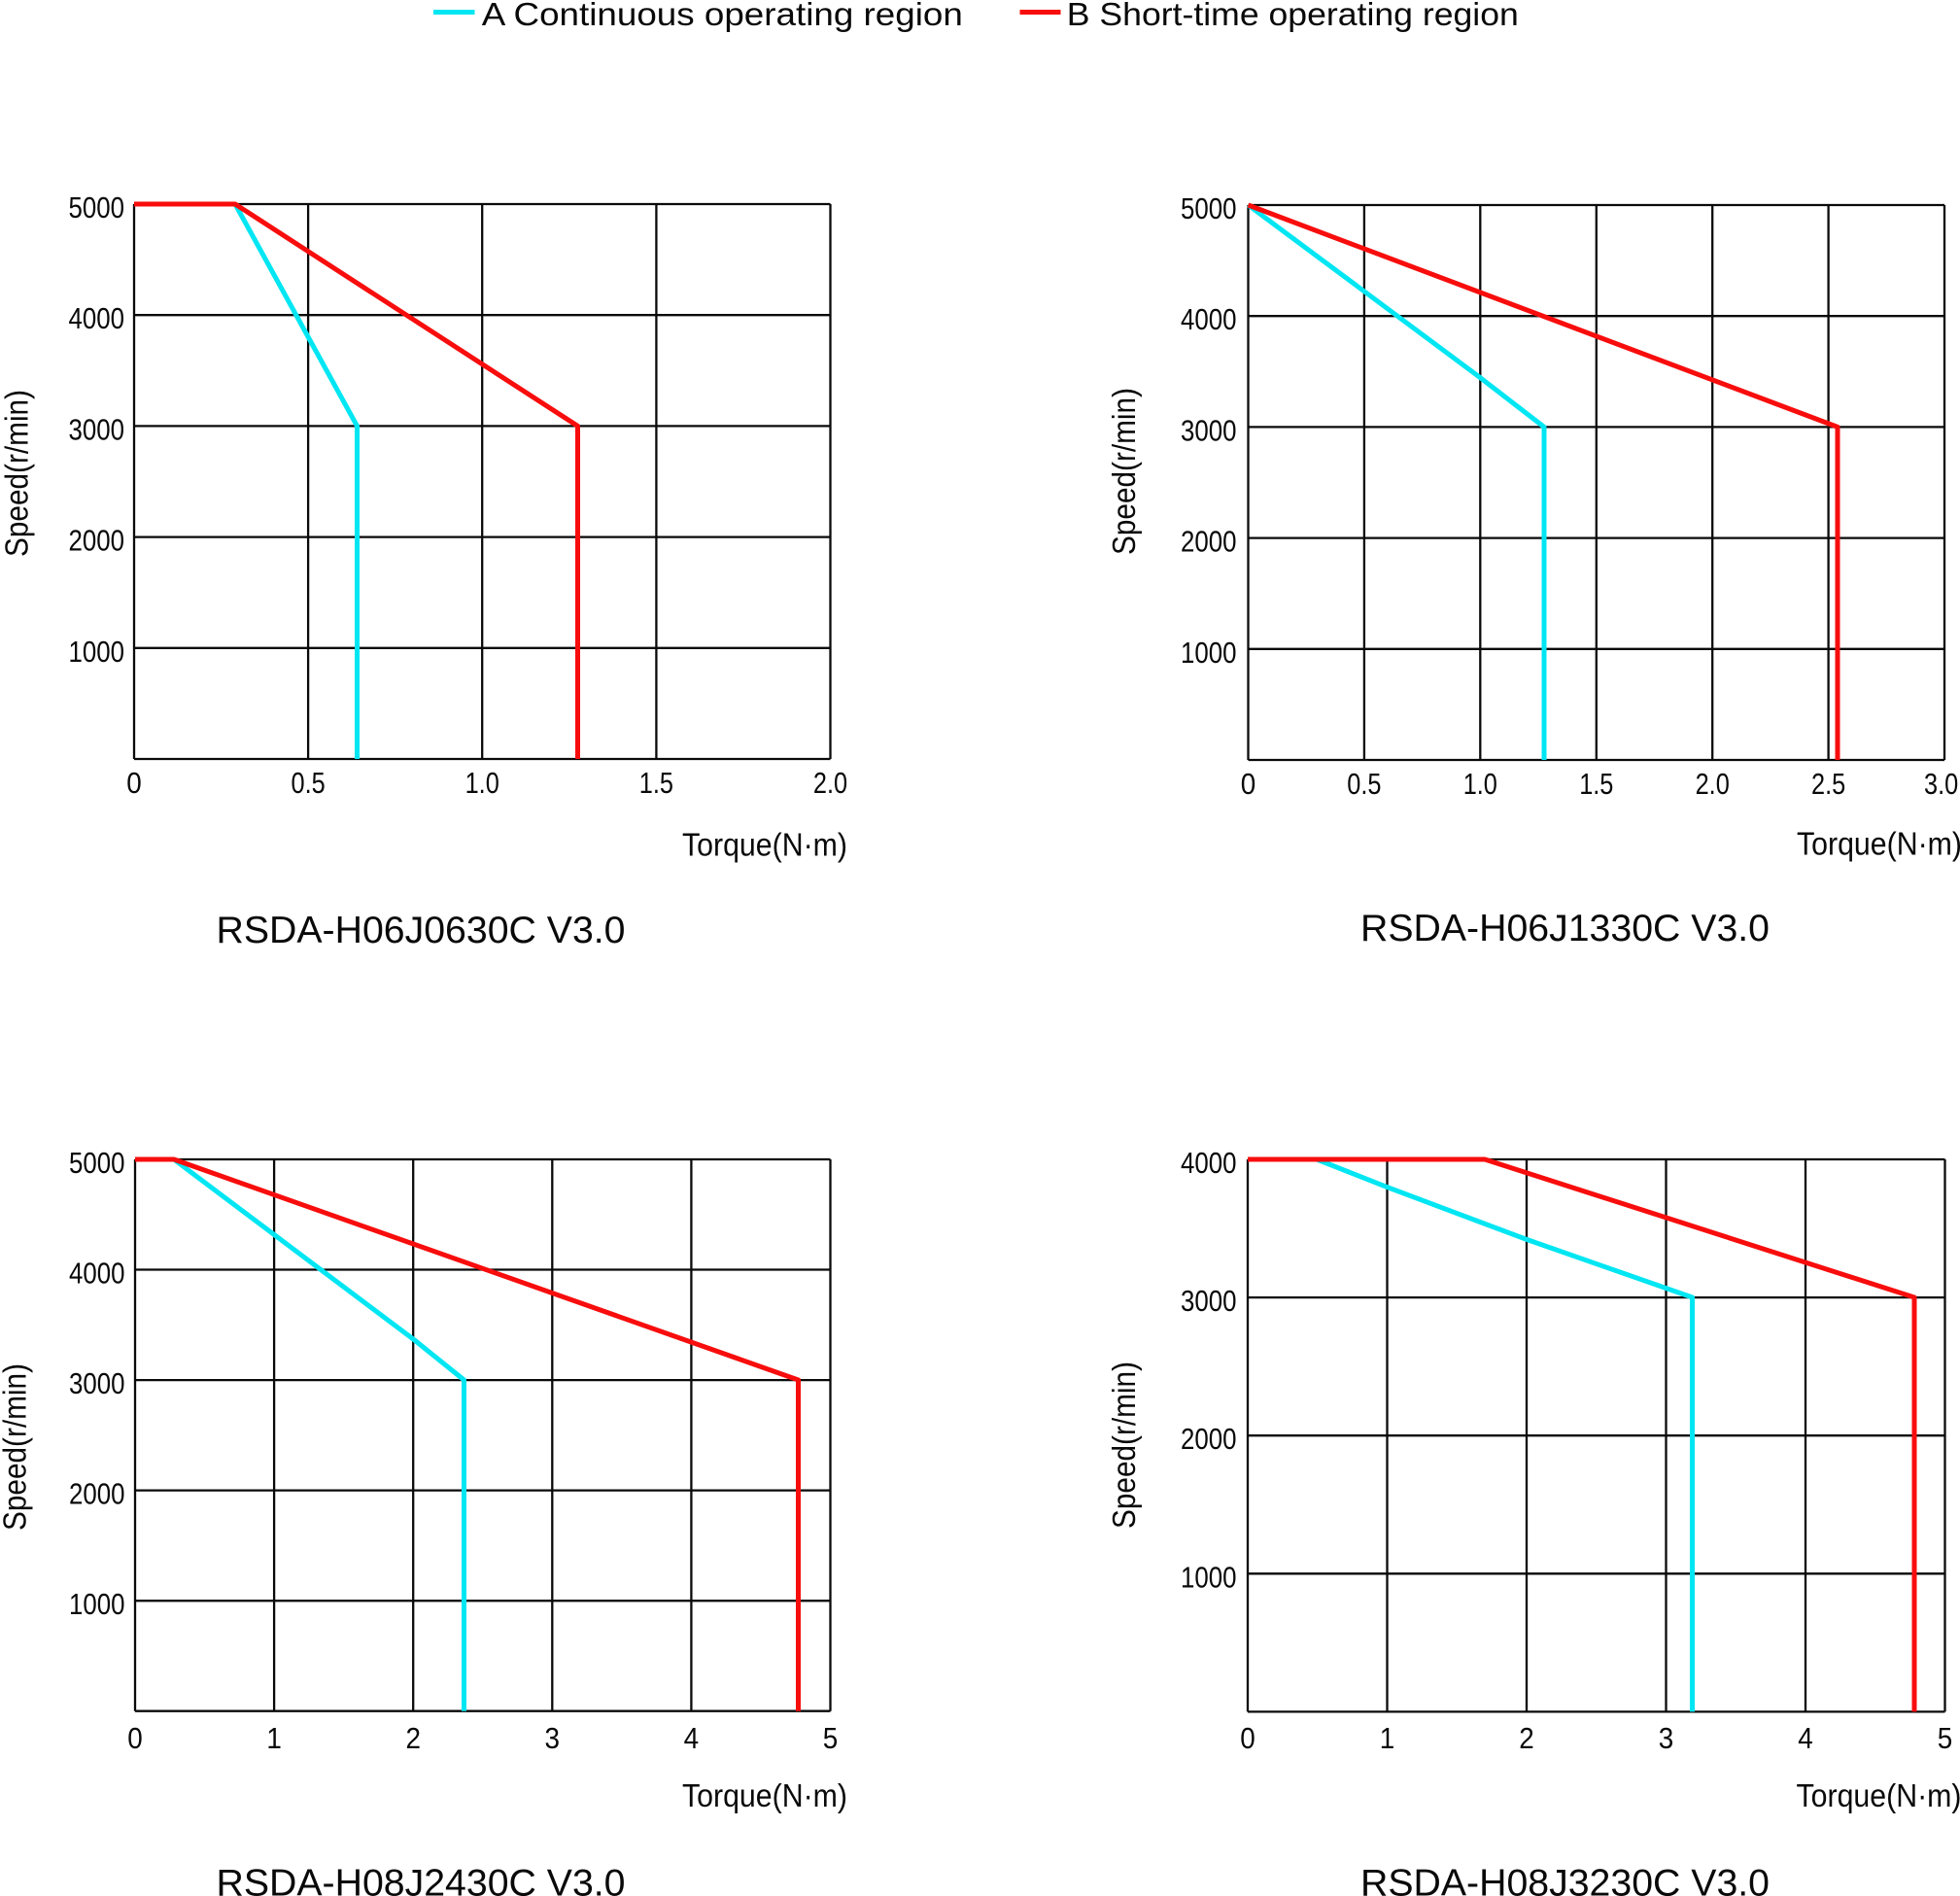  What do you see at coordinates (421, 1879) in the screenshot?
I see `svg-text: RSDA-H08J2430C V3.0` at bounding box center [421, 1879].